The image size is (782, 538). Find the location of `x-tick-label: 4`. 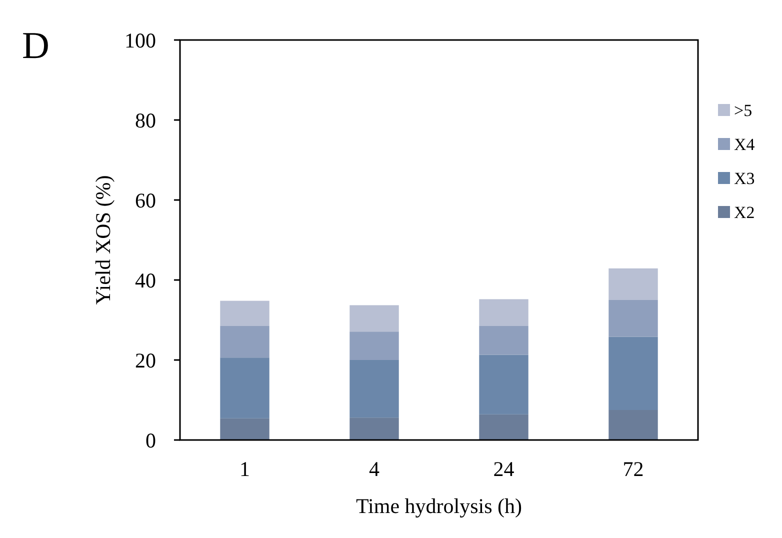

x-tick-label: 4 is located at coordinates (374, 469).